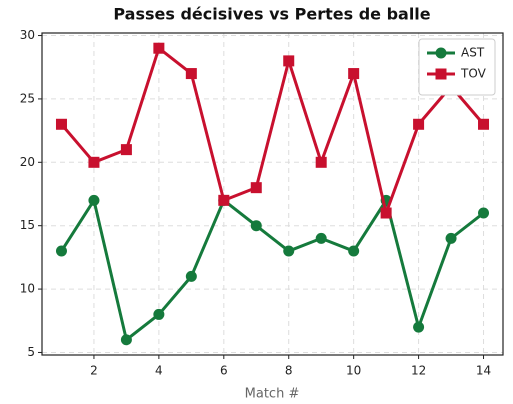 The width and height of the screenshot is (513, 404). Describe the element at coordinates (473, 53) in the screenshot. I see `legend-label: AST` at that location.